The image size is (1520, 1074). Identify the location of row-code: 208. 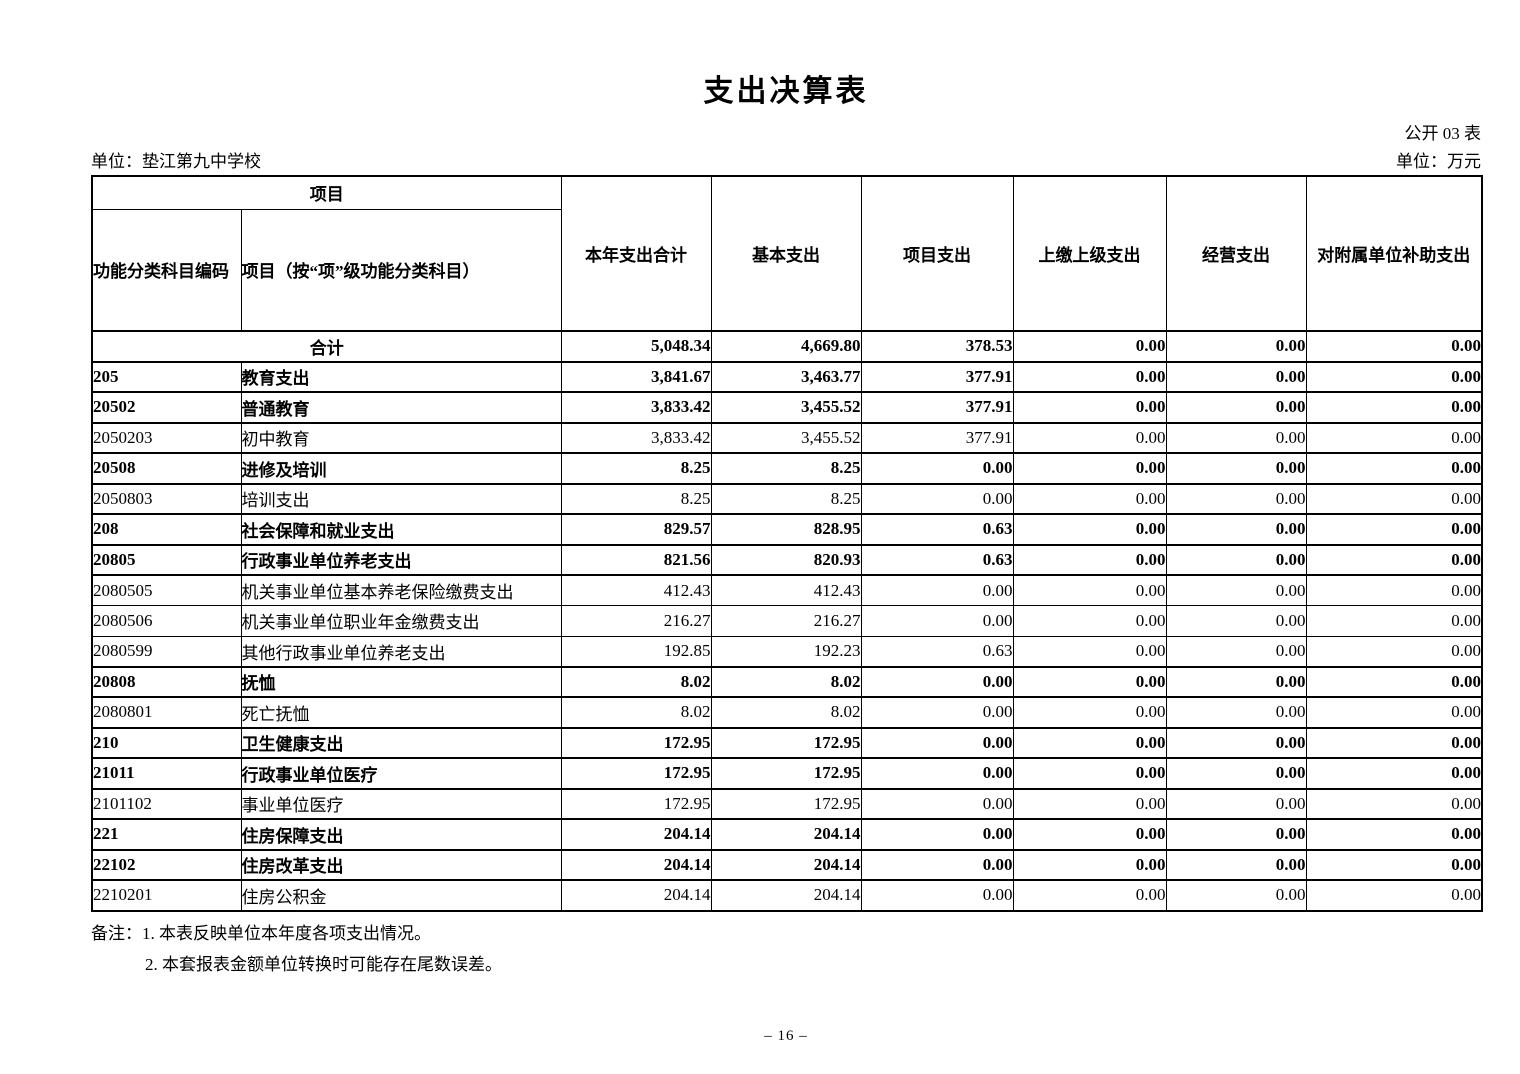
(166, 529).